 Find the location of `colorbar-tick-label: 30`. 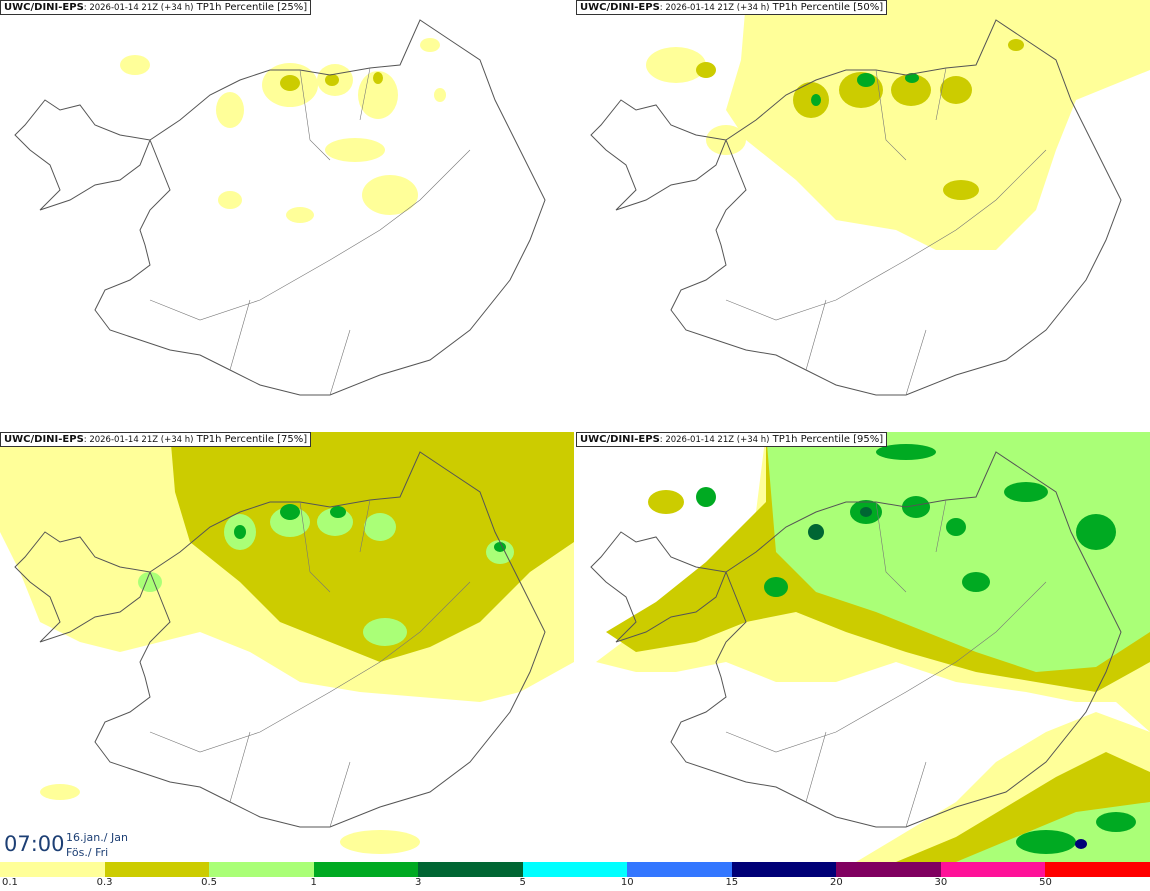

colorbar-tick-label: 30 is located at coordinates (941, 882).